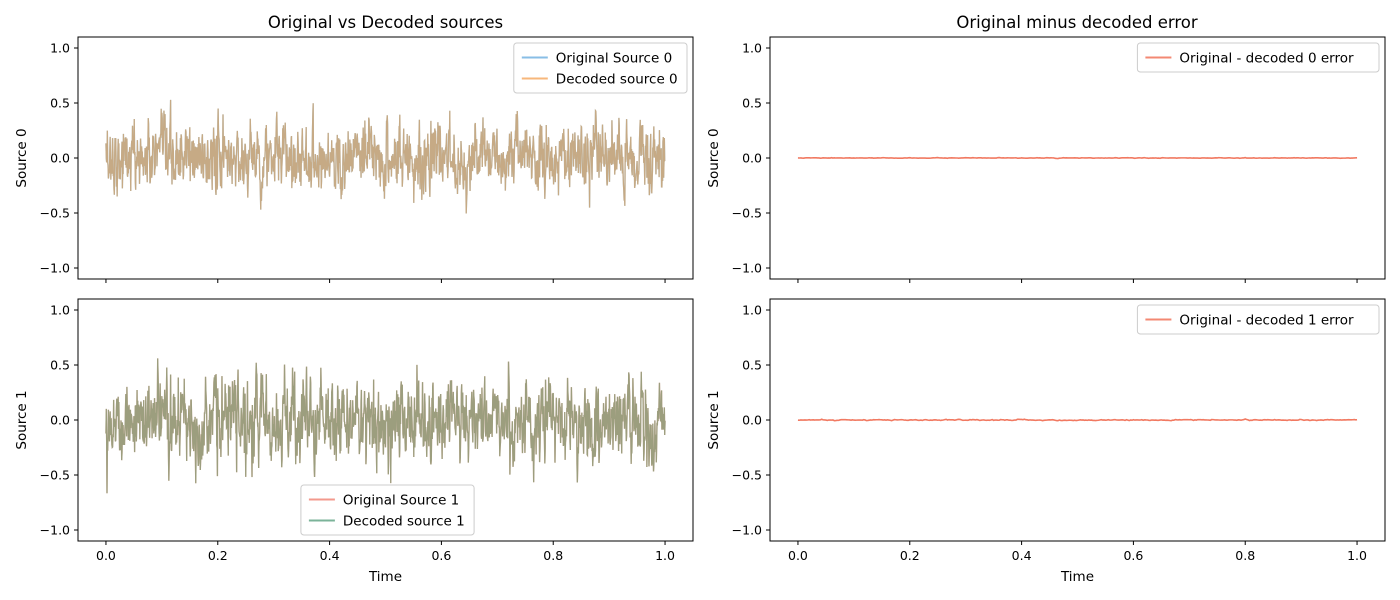 Image resolution: width=1400 pixels, height=600 pixels. Describe the element at coordinates (1266, 59) in the screenshot. I see `legend-entry-label: Original - decoded 0 error` at that location.